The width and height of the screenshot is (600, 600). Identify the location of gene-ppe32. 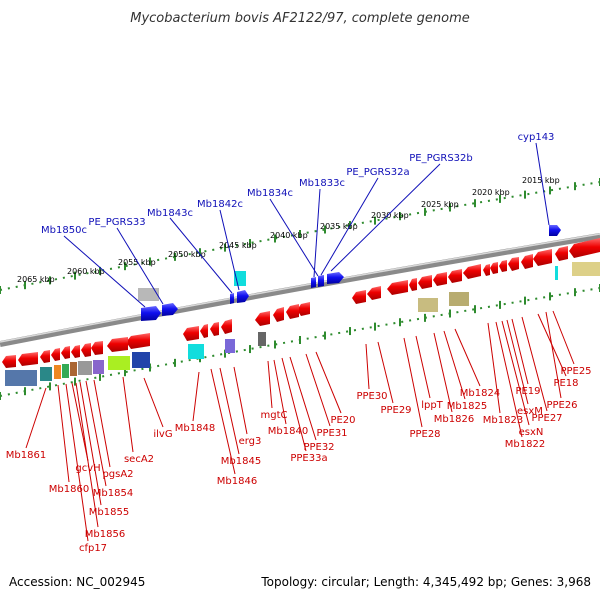
(278, 314).